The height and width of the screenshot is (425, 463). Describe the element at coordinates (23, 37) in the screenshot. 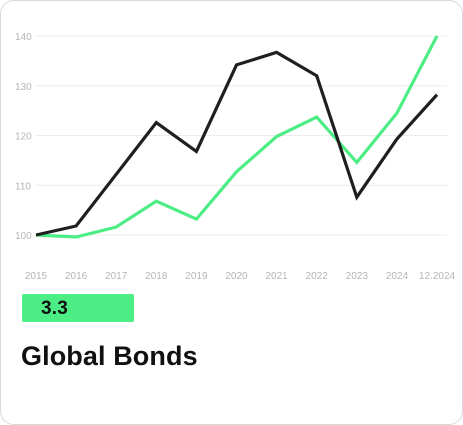

I see `y-tick-label: 140` at that location.